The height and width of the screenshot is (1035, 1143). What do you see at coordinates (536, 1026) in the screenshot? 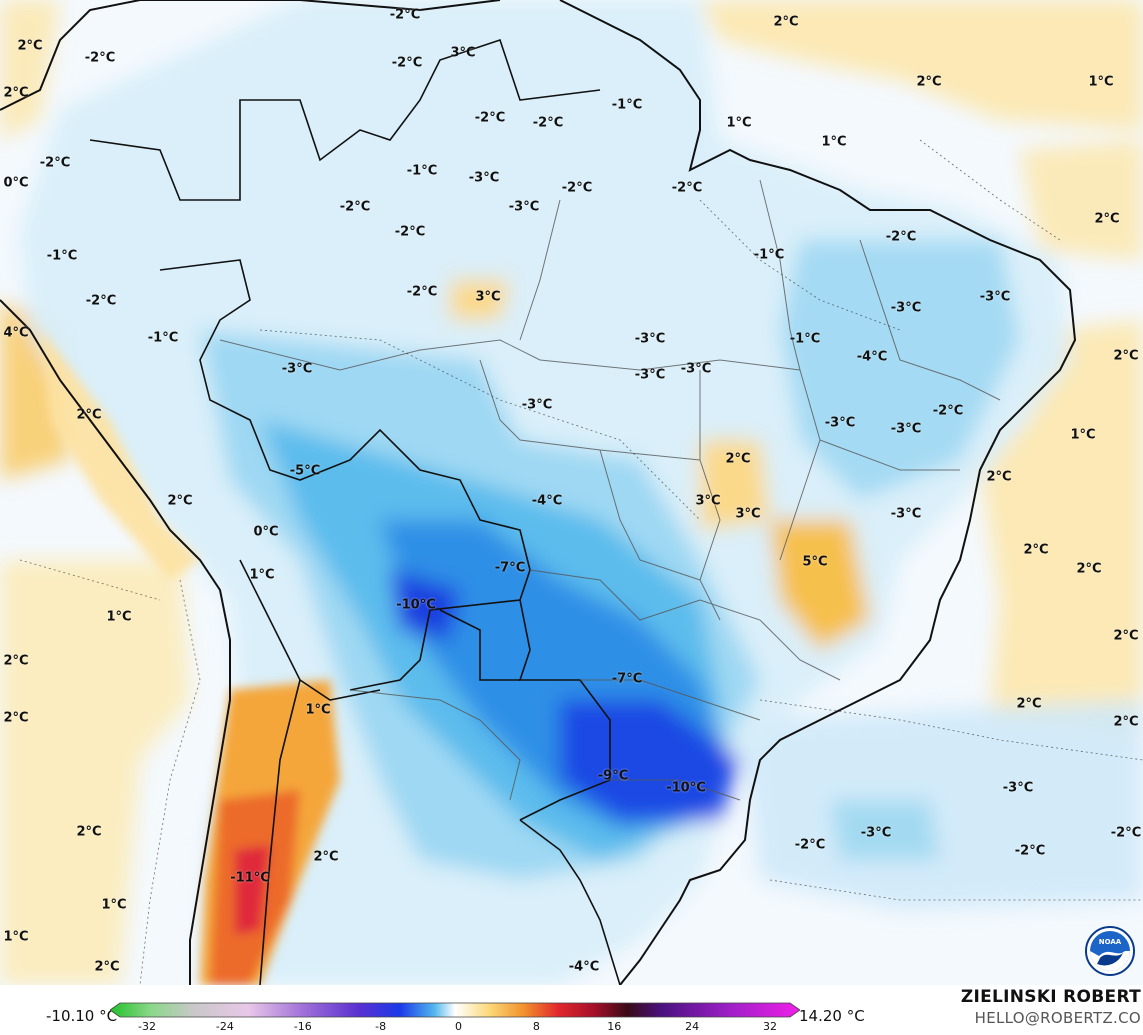
I see `color-scale-tick: 8` at bounding box center [536, 1026].